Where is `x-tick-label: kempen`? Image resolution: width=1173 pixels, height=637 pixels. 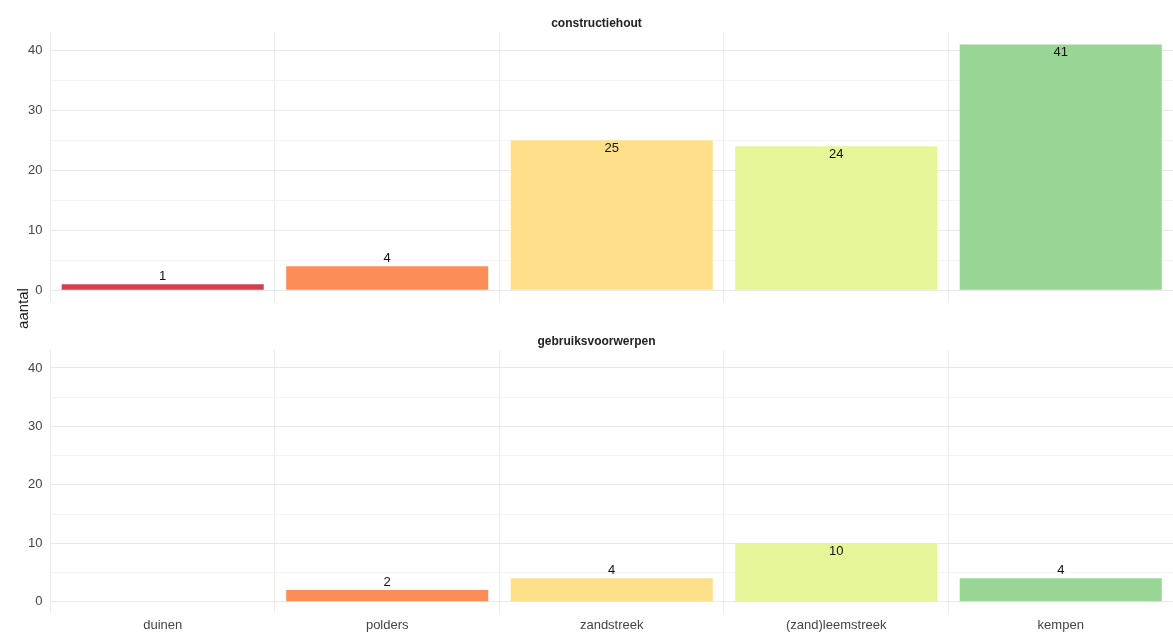 x-tick-label: kempen is located at coordinates (1060, 624).